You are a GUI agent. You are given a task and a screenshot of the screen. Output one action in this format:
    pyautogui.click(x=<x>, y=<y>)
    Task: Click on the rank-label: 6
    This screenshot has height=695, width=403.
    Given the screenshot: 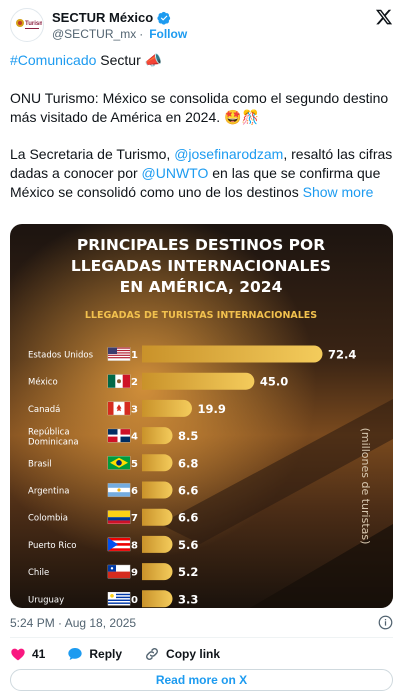 What is the action you would take?
    pyautogui.click(x=134, y=491)
    